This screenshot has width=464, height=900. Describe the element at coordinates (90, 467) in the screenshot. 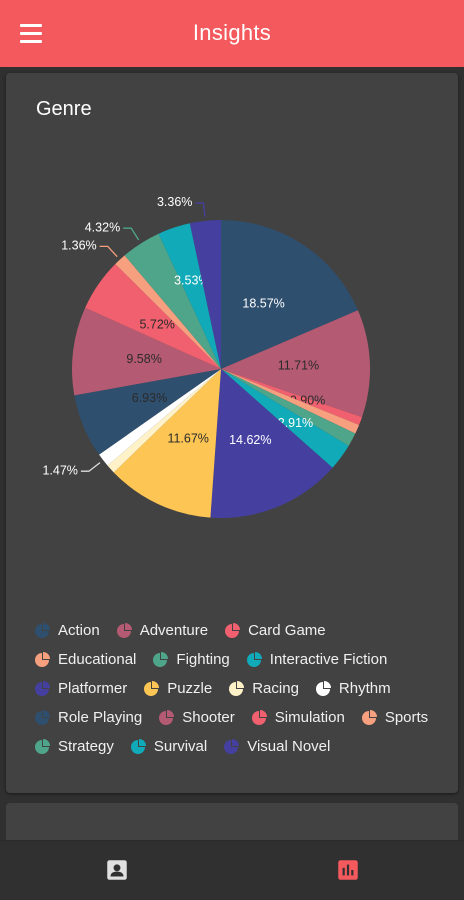

I see `leader-line-rhythm` at that location.